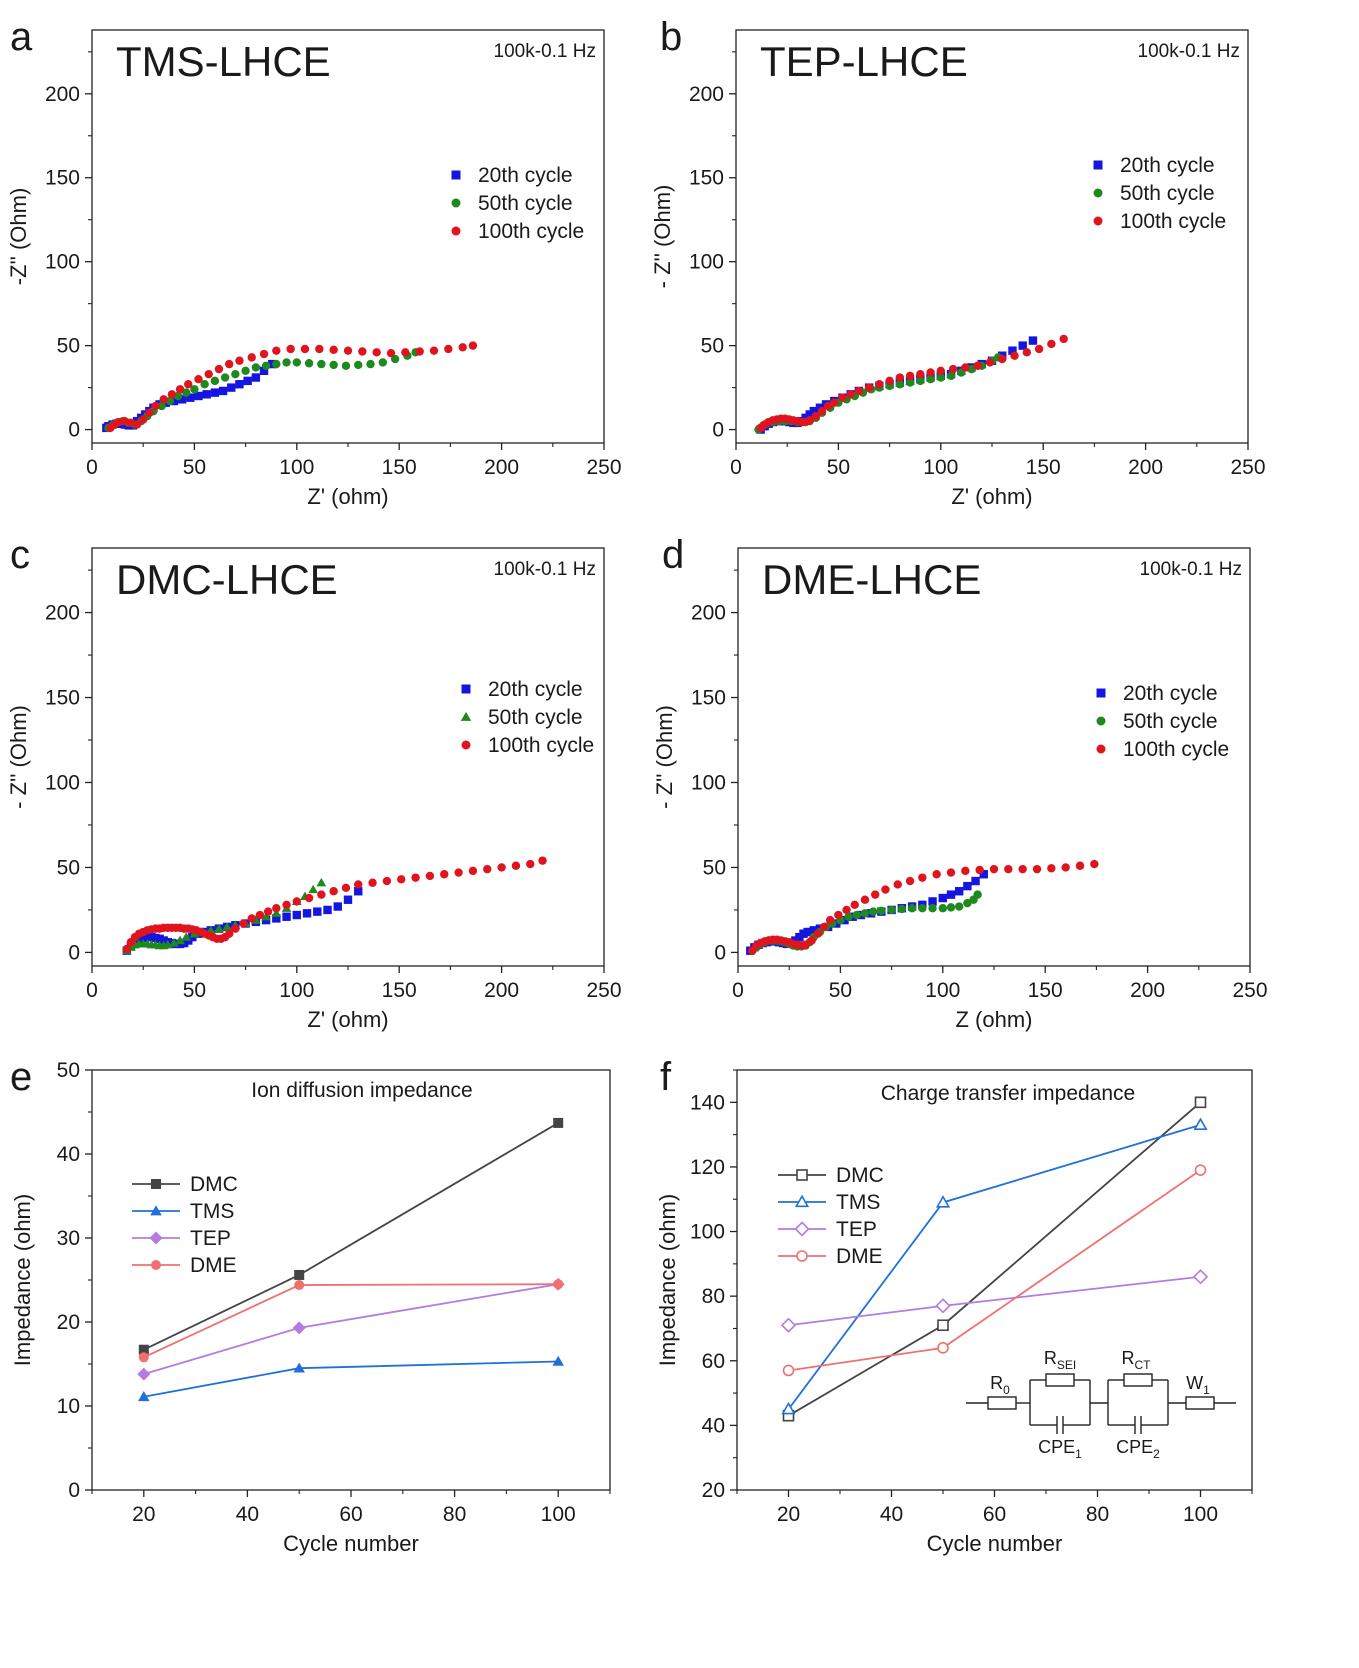 The width and height of the screenshot is (1359, 1668). Describe the element at coordinates (994, 1266) in the screenshot. I see `series-TMS` at that location.